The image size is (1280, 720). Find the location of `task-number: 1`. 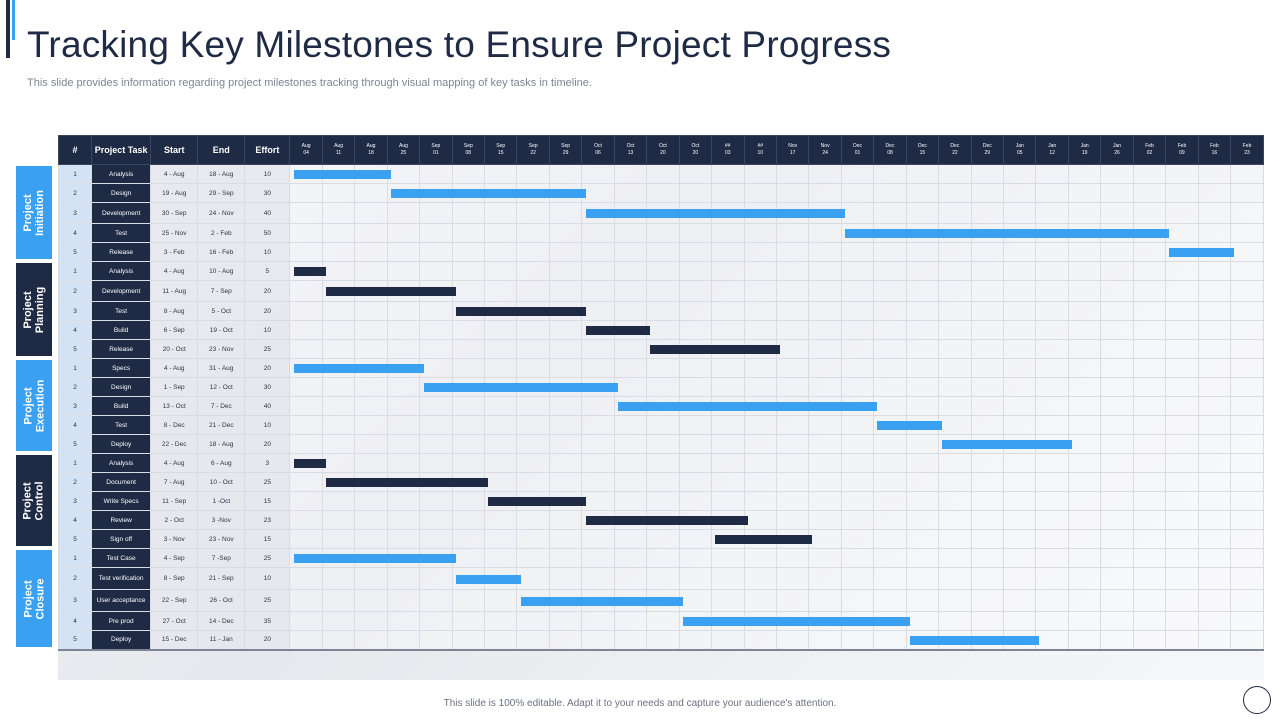

task-number: 1 is located at coordinates (75, 271).